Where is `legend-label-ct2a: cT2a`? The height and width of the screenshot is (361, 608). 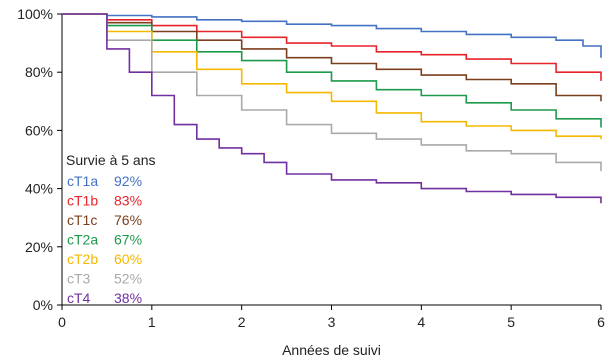
legend-label-ct2a: cT2a is located at coordinates (82, 240).